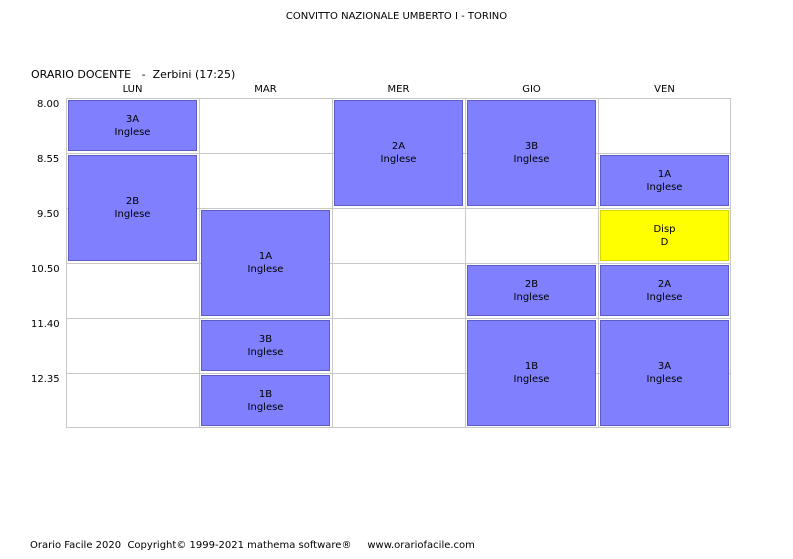 This screenshot has height=559, width=793. What do you see at coordinates (48, 159) in the screenshot?
I see `time-label: 8.55` at bounding box center [48, 159].